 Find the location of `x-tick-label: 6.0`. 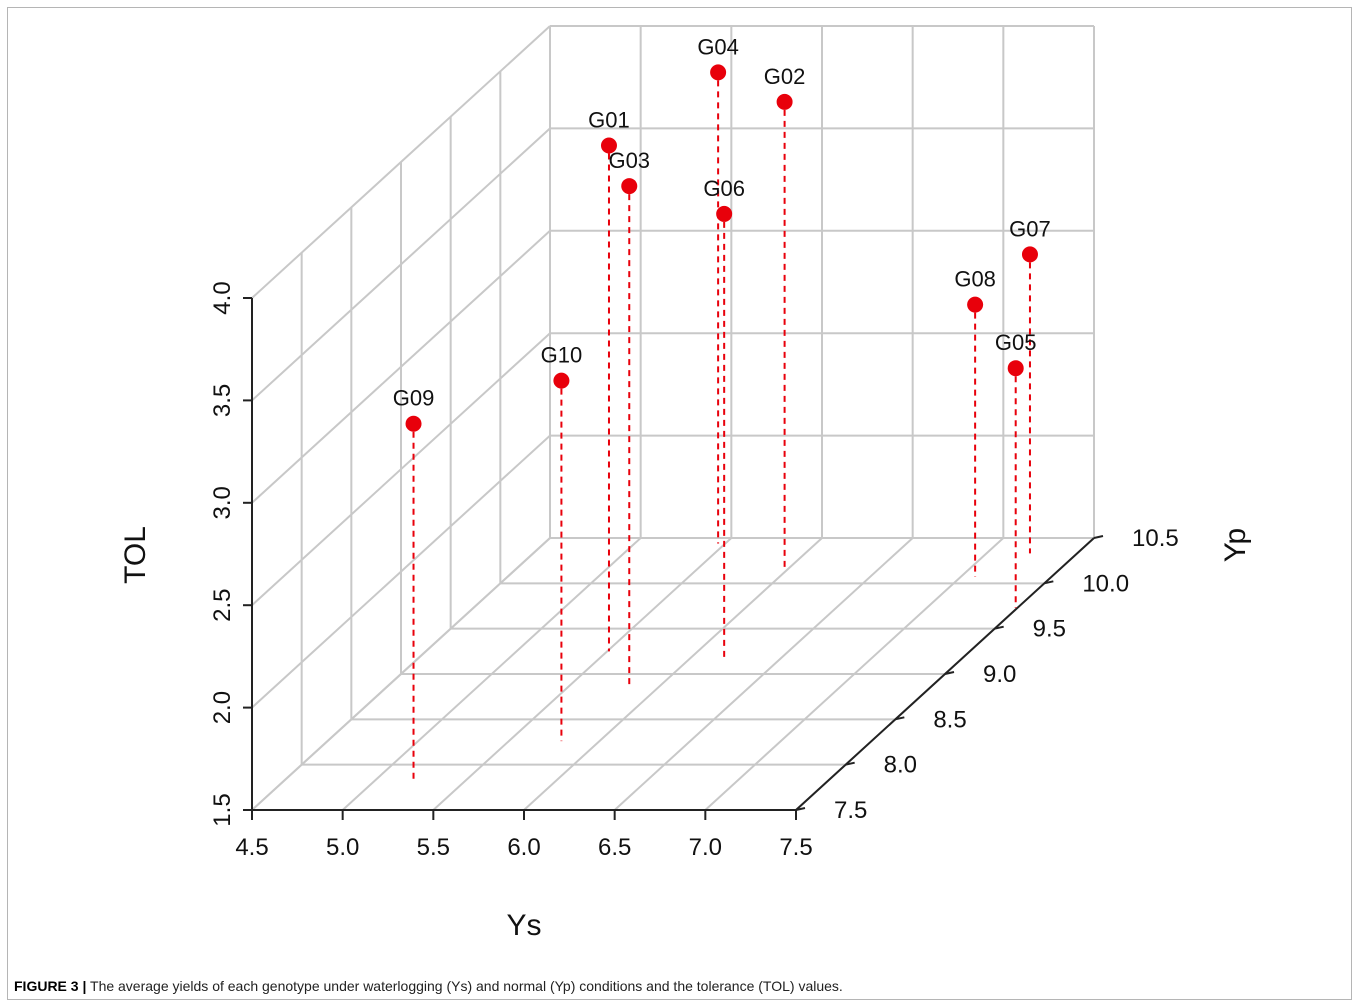

x-tick-label: 6.0 is located at coordinates (523, 847).